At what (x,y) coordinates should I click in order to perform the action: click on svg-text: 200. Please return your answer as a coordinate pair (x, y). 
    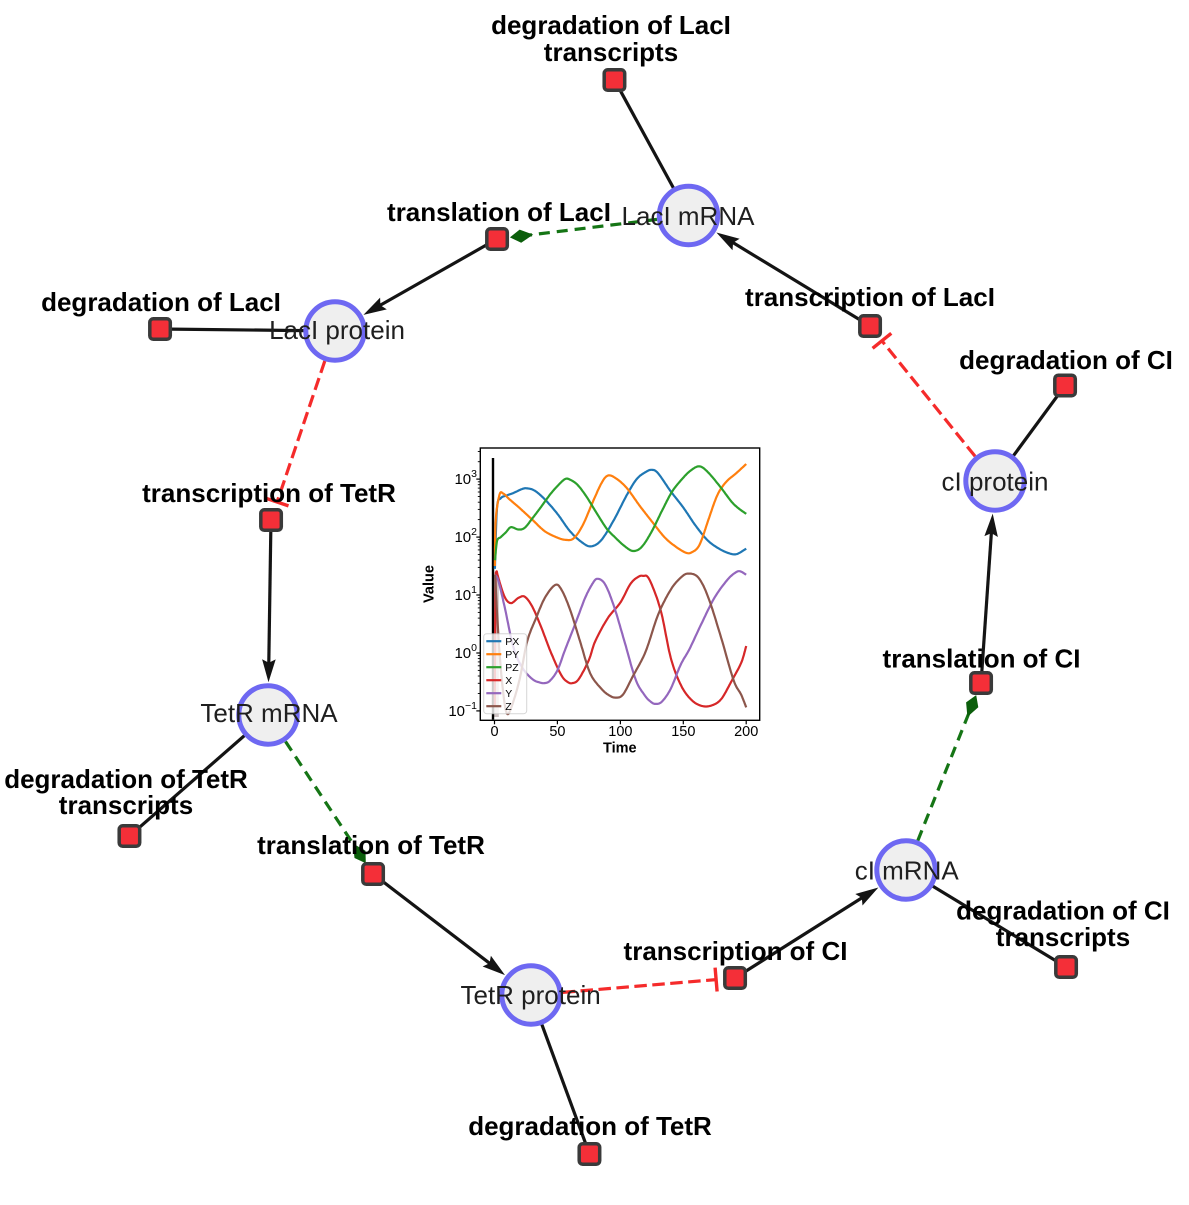
    Looking at the image, I should click on (746, 732).